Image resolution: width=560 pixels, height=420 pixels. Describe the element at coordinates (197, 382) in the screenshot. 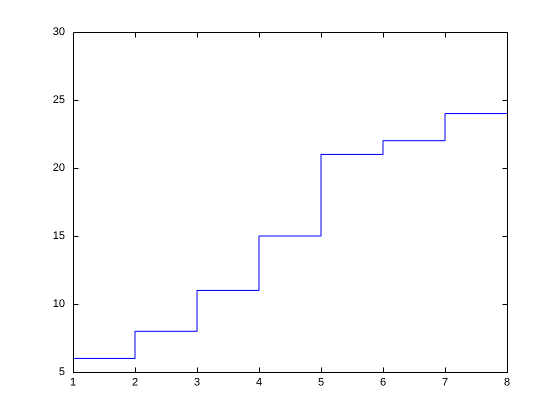

I see `x-tick-label: 3` at that location.